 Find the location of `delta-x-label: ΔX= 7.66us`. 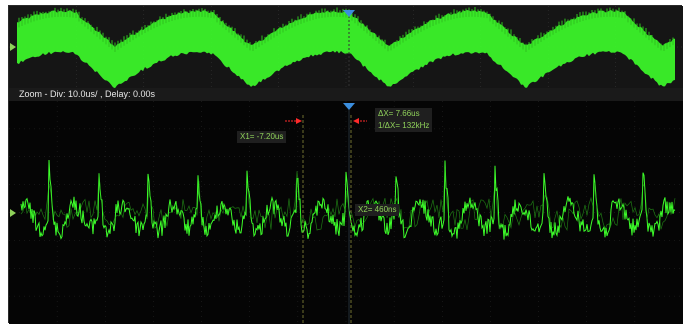

delta-x-label: ΔX= 7.66us is located at coordinates (399, 113).